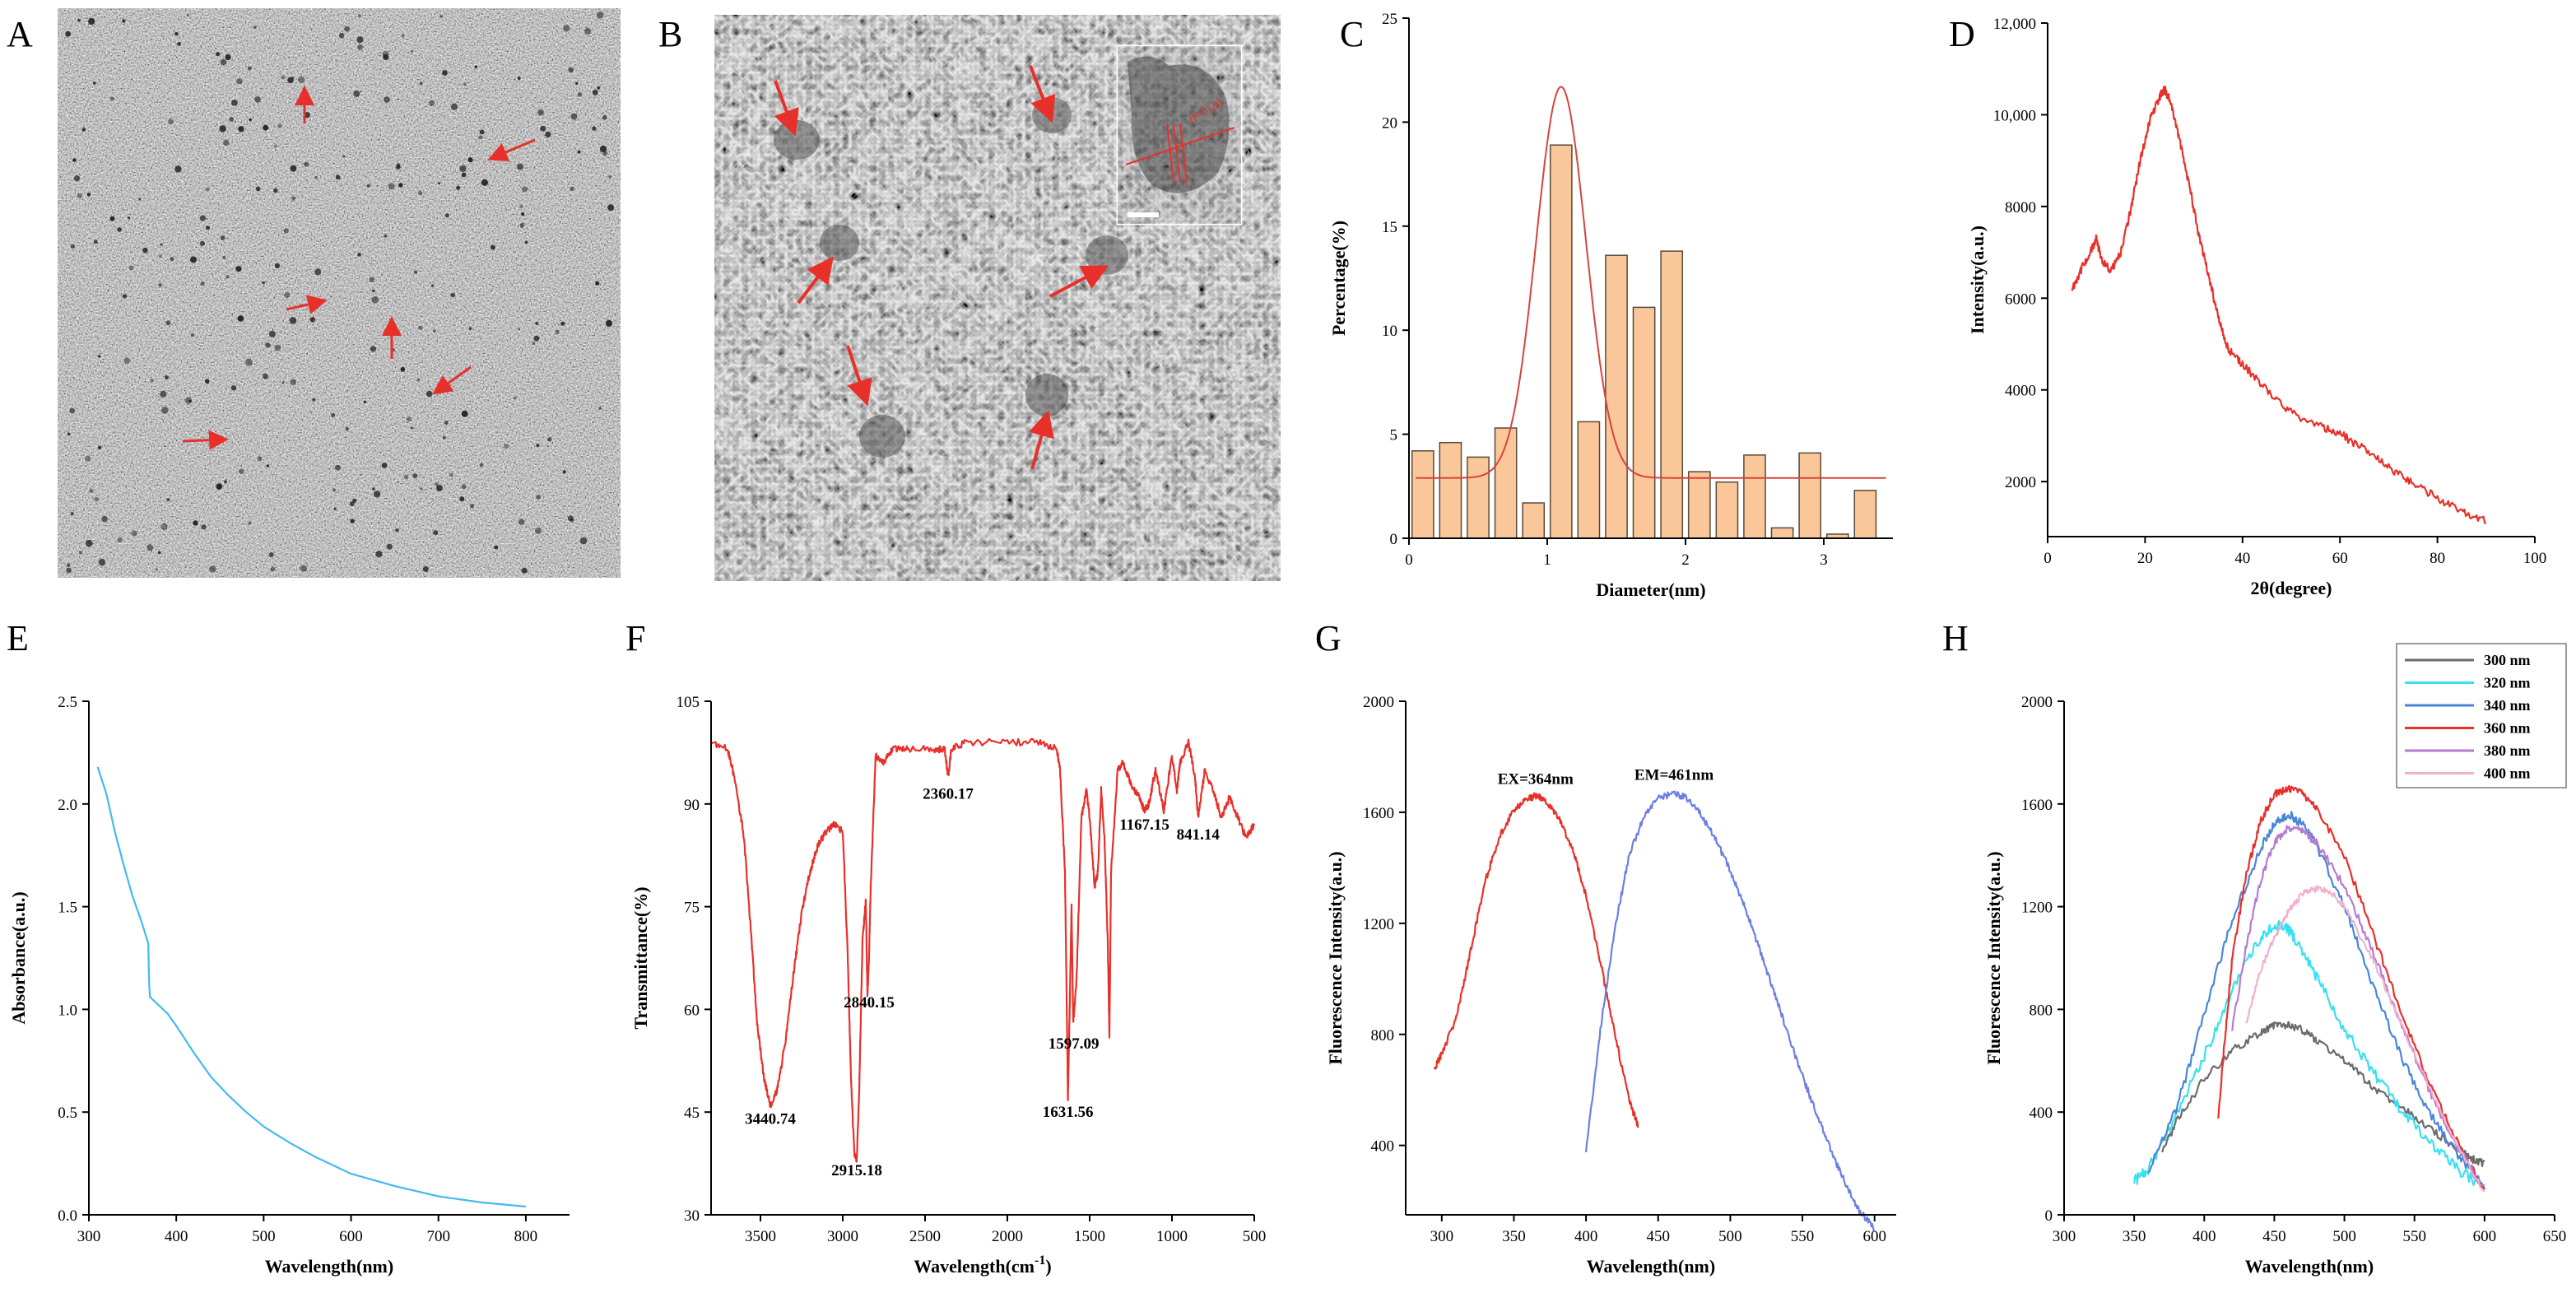 This screenshot has height=1307, width=2576. I want to click on particle-spots-b, so click(951, 277).